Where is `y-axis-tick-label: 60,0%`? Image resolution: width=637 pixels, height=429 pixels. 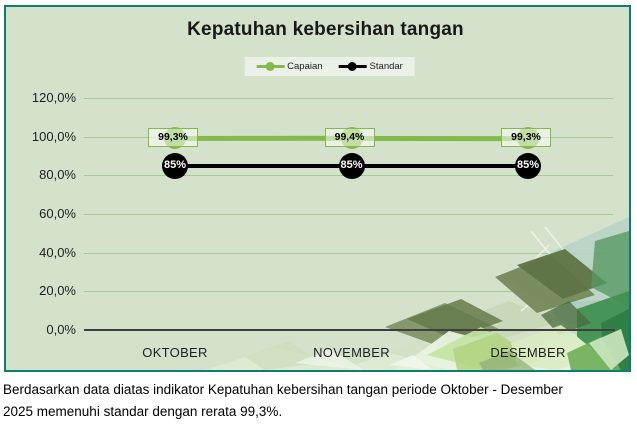
y-axis-tick-label: 60,0% is located at coordinates (57, 213).